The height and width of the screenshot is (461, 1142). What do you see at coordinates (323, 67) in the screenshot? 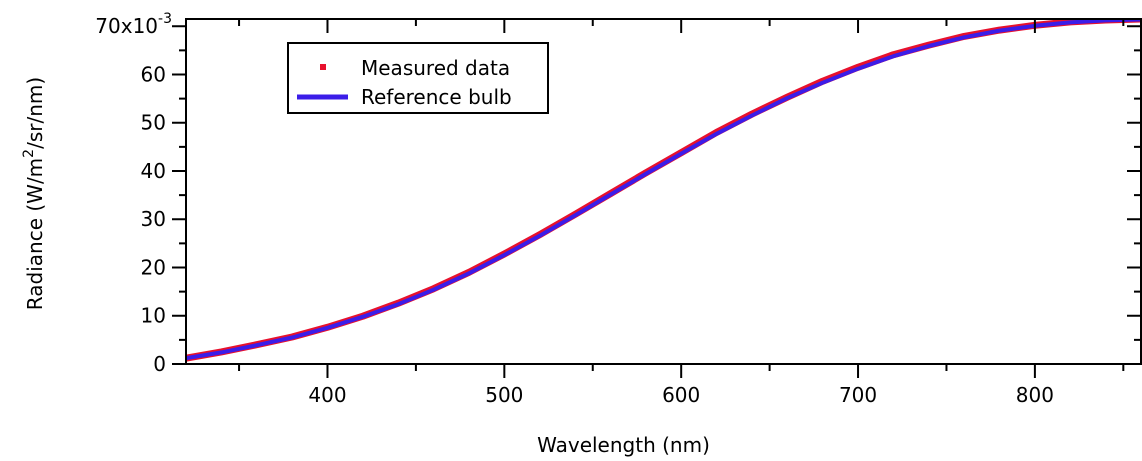
I see `legend-marker-measured` at bounding box center [323, 67].